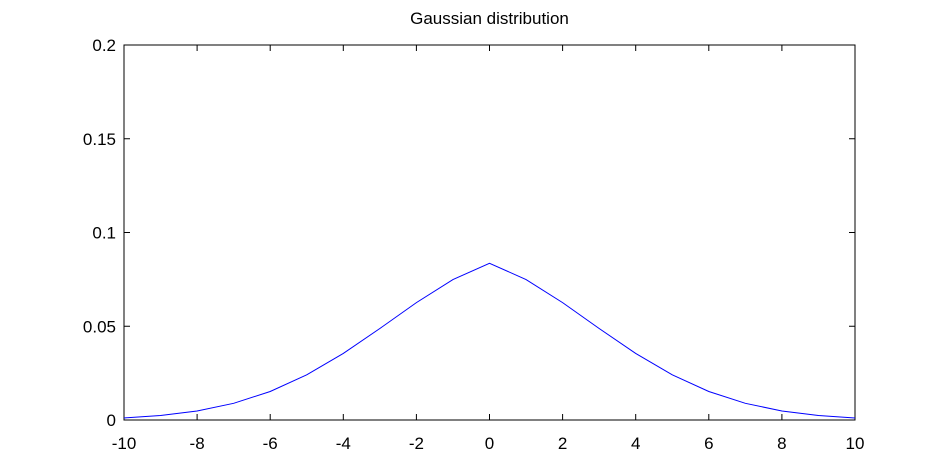 This screenshot has width=946, height=473. Describe the element at coordinates (99, 326) in the screenshot. I see `y-tick-label: 0.05` at that location.